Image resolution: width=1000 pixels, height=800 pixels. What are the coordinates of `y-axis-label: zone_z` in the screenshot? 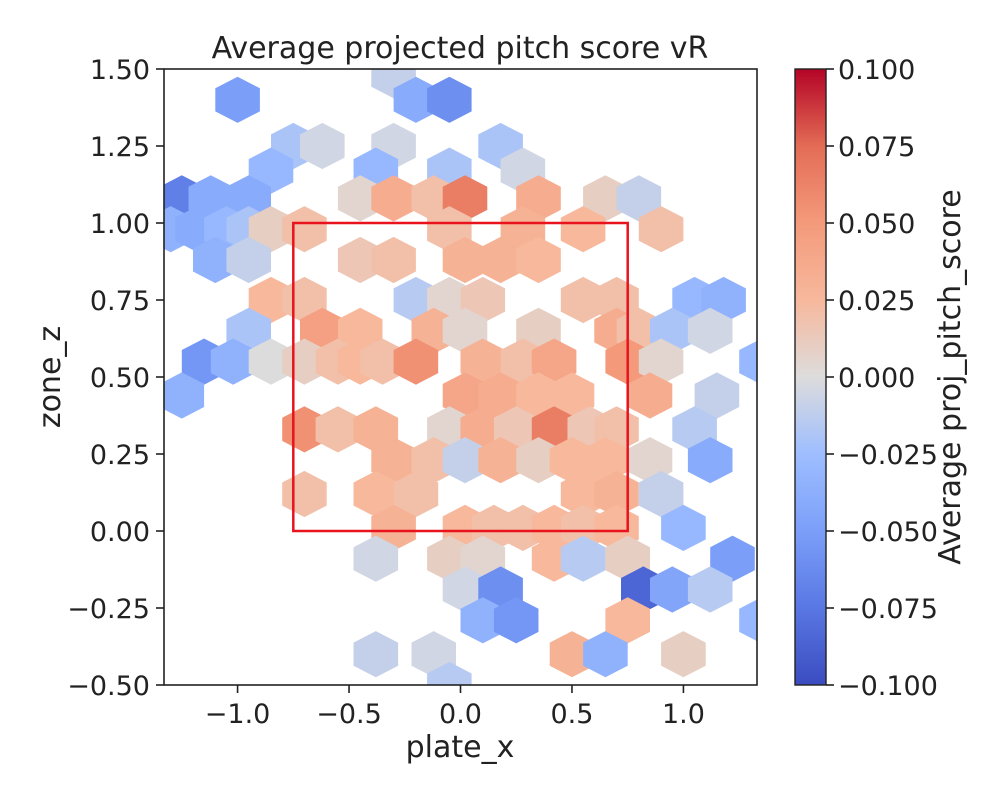 It's located at (50, 377).